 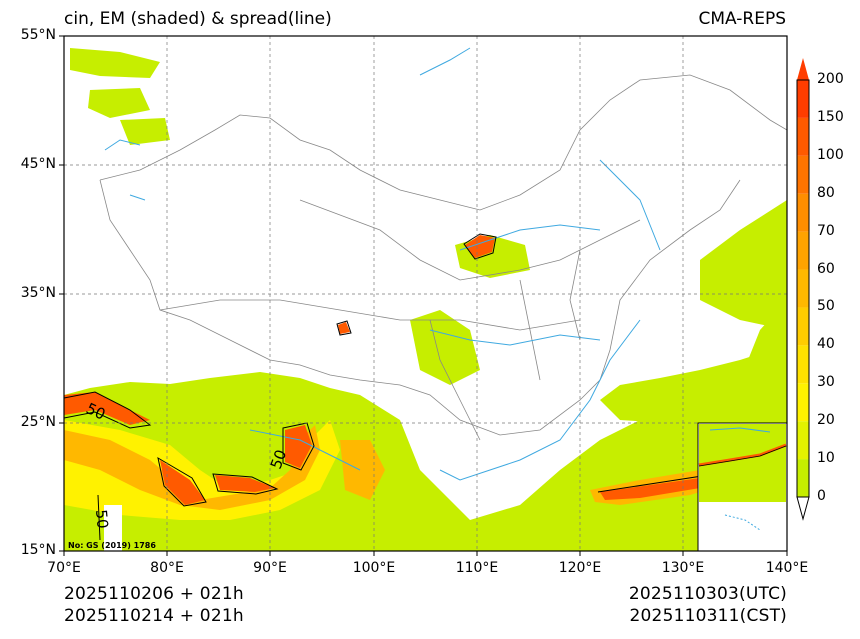 What do you see at coordinates (830, 79) in the screenshot?
I see `colorbar-level-label: 200` at bounding box center [830, 79].